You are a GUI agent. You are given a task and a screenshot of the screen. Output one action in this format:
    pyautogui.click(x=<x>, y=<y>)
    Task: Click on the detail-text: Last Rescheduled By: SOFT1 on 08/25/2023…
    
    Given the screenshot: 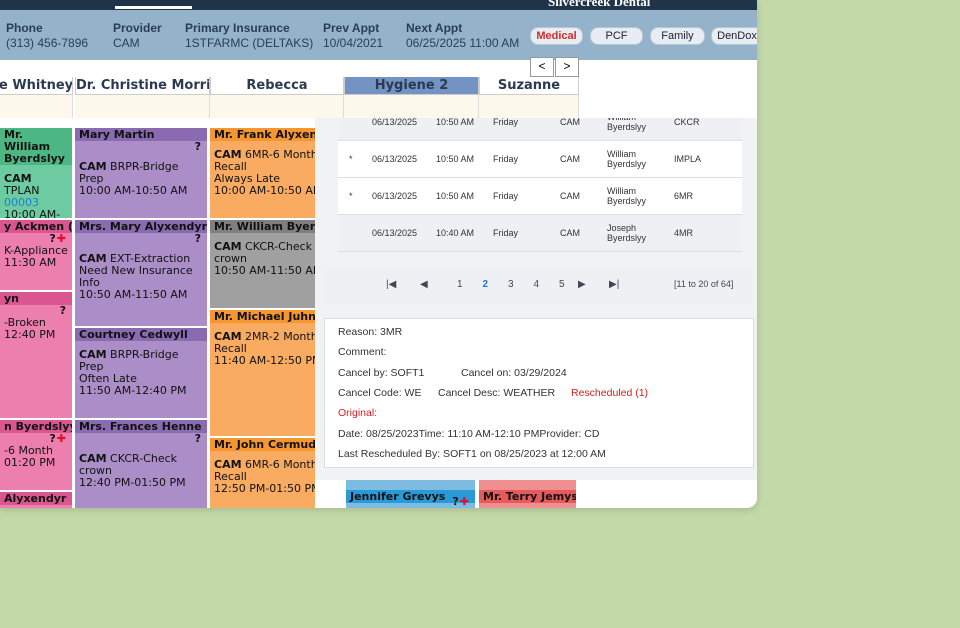 What is the action you would take?
    pyautogui.click(x=472, y=453)
    